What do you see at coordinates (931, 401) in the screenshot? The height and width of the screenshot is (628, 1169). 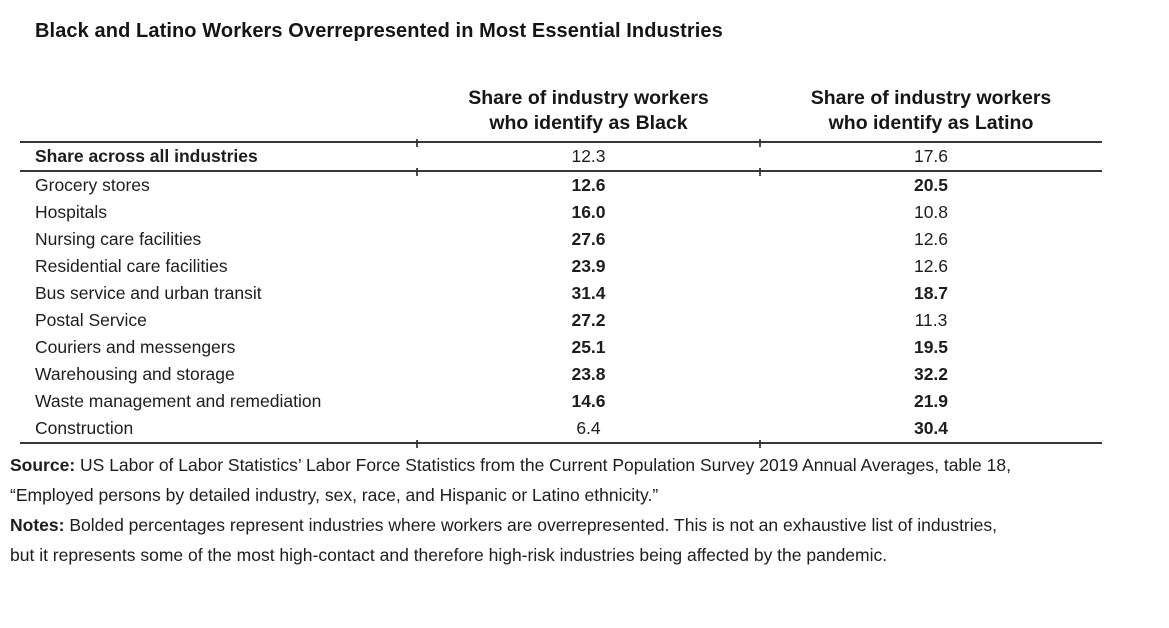 I see `latino-share-value: 21.9` at bounding box center [931, 401].